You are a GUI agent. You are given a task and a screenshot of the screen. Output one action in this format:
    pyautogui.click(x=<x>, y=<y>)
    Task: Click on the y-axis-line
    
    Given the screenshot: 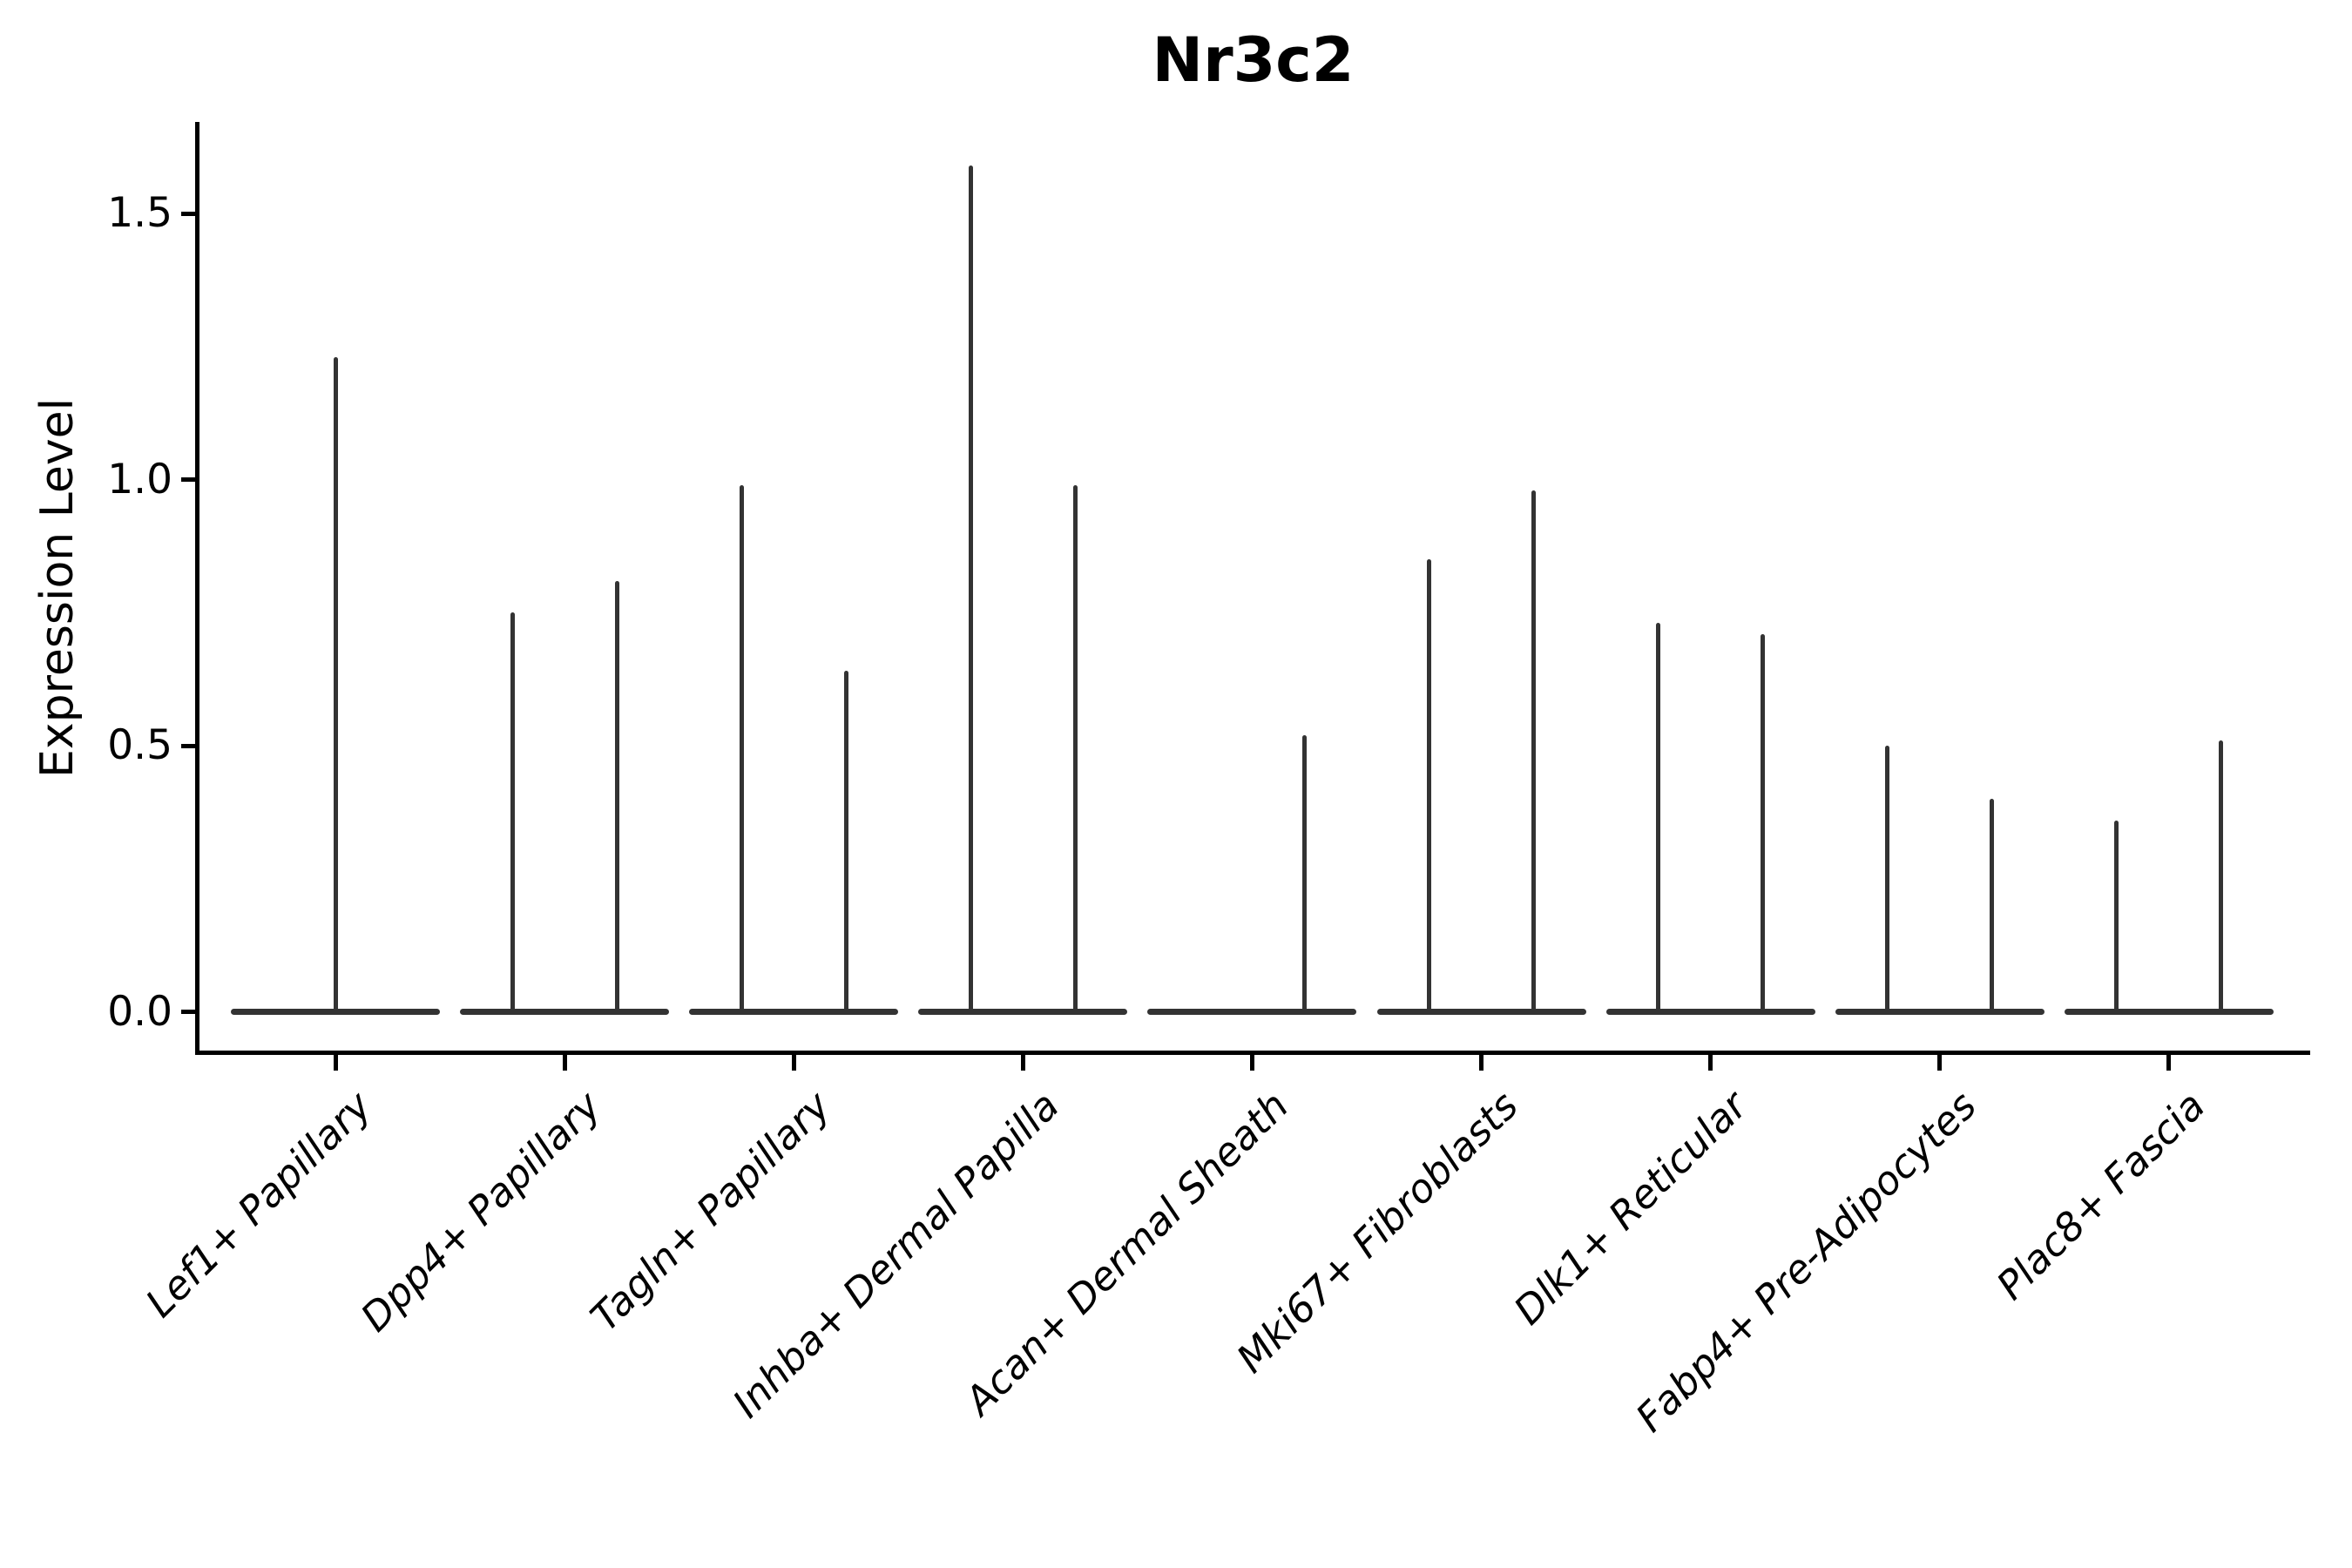 What is the action you would take?
    pyautogui.click(x=197, y=588)
    